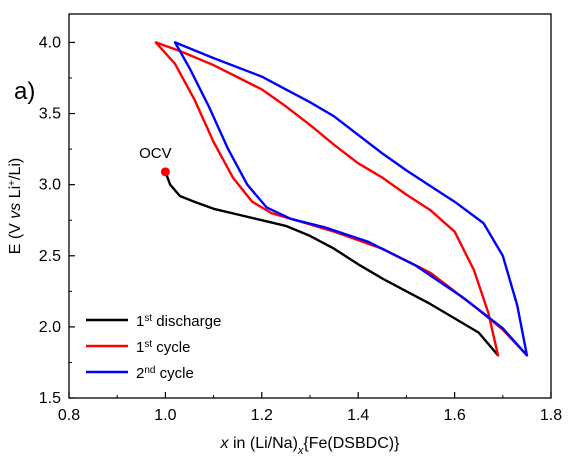  What do you see at coordinates (165, 172) in the screenshot?
I see `ocv-marker` at bounding box center [165, 172].